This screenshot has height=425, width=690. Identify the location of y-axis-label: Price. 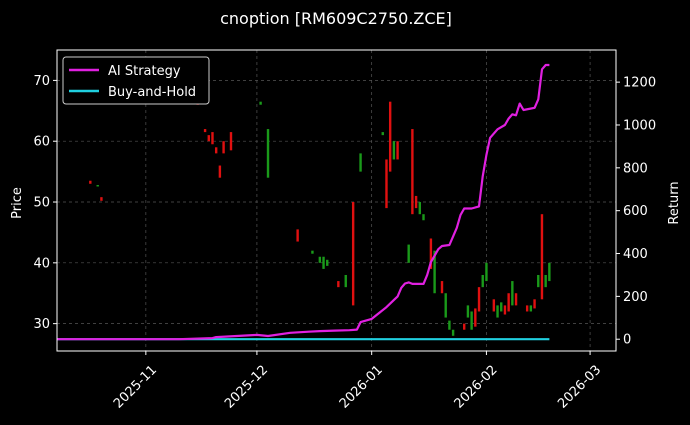
(17, 203).